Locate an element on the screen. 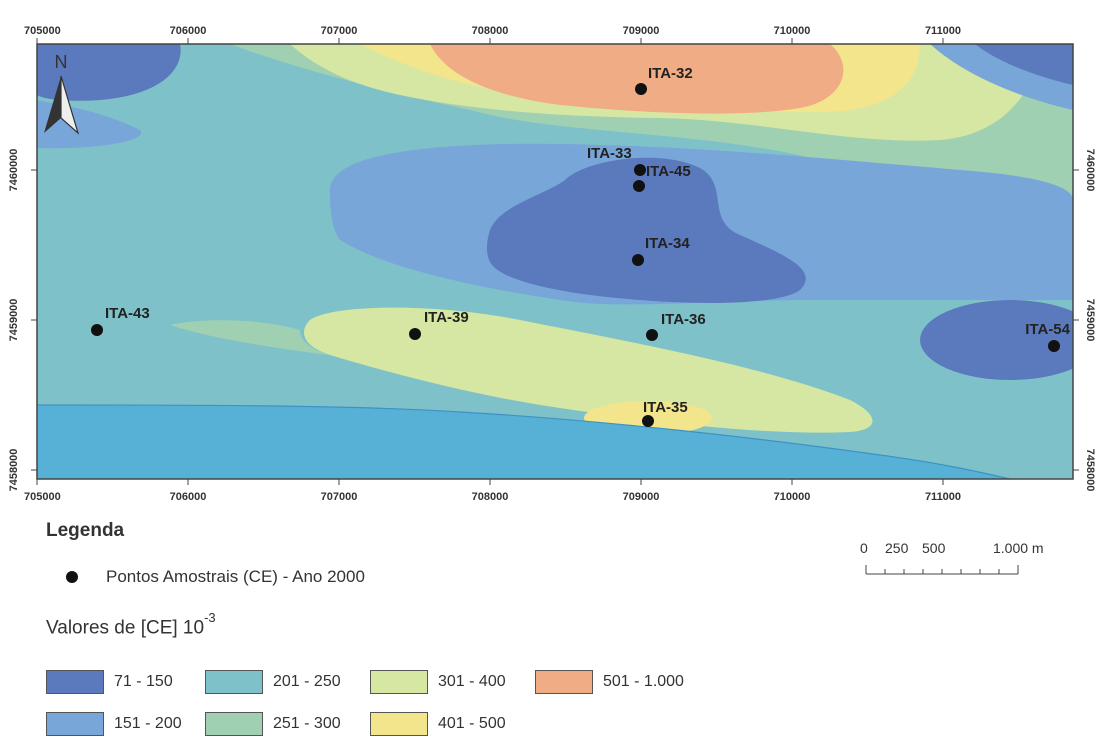  sample-point-label: ITA-45 is located at coordinates (668, 171).